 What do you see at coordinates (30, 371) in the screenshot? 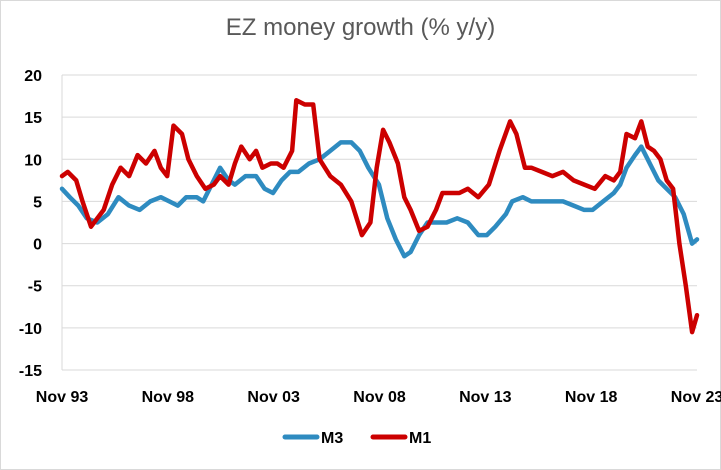
I see `y-tick-label: -15` at bounding box center [30, 371].